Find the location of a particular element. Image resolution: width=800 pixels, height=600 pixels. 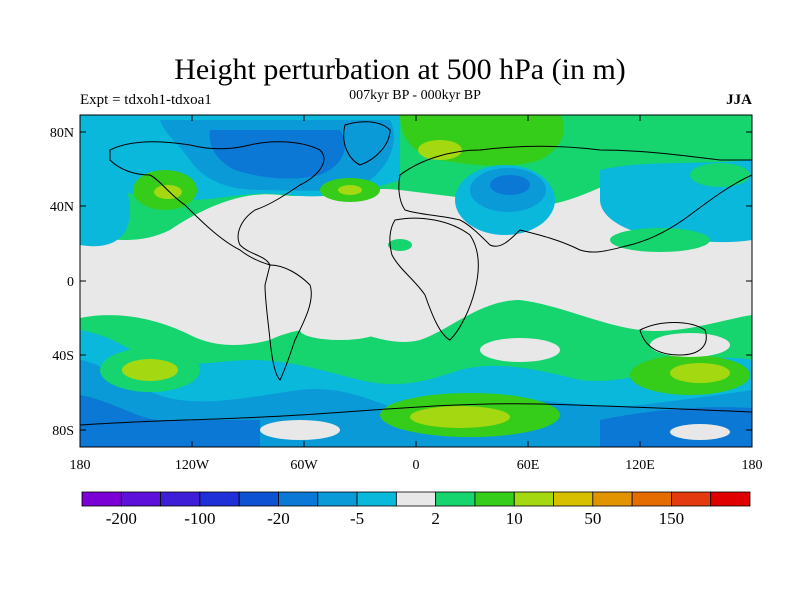

lat-tick-label: 80N is located at coordinates (62, 133).